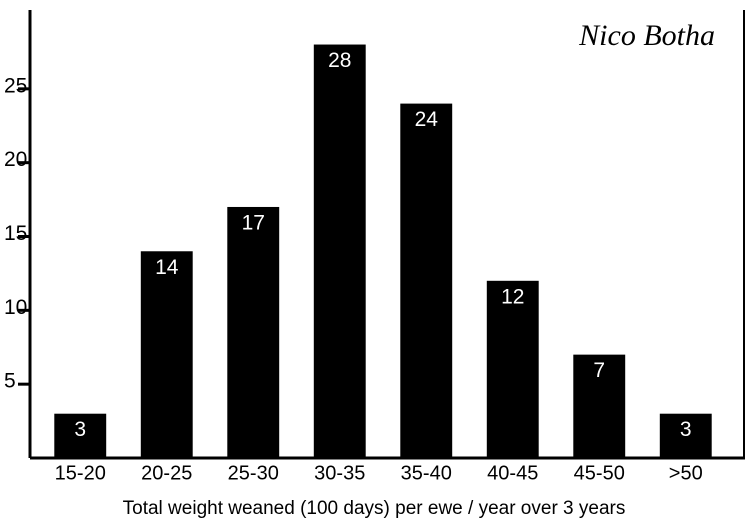  What do you see at coordinates (166, 473) in the screenshot?
I see `x-tick-label: 20-25` at bounding box center [166, 473].